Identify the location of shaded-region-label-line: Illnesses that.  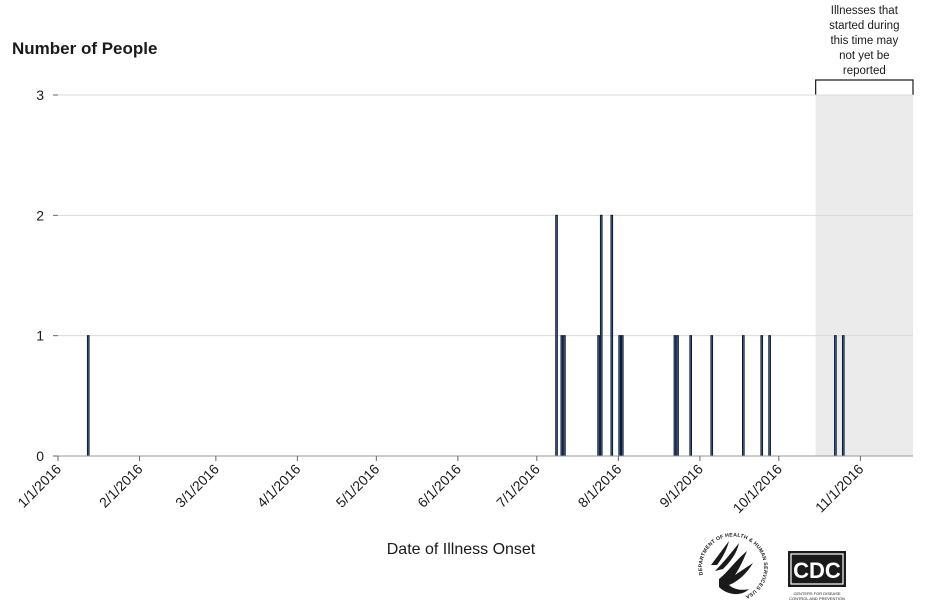
(865, 11).